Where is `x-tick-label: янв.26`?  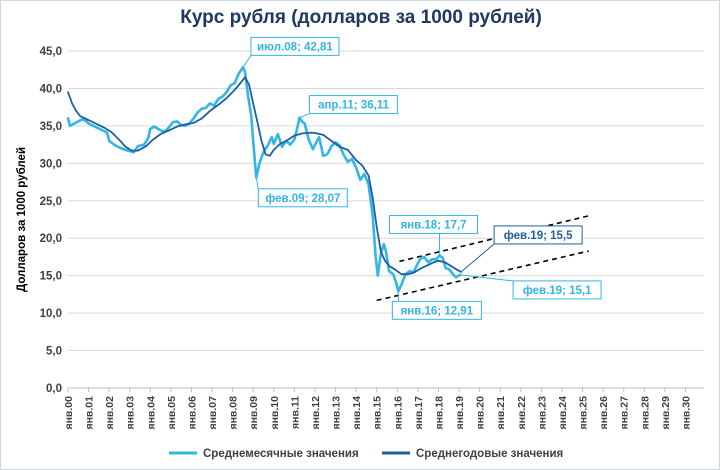
x-tick-label: янв.26 is located at coordinates (604, 413).